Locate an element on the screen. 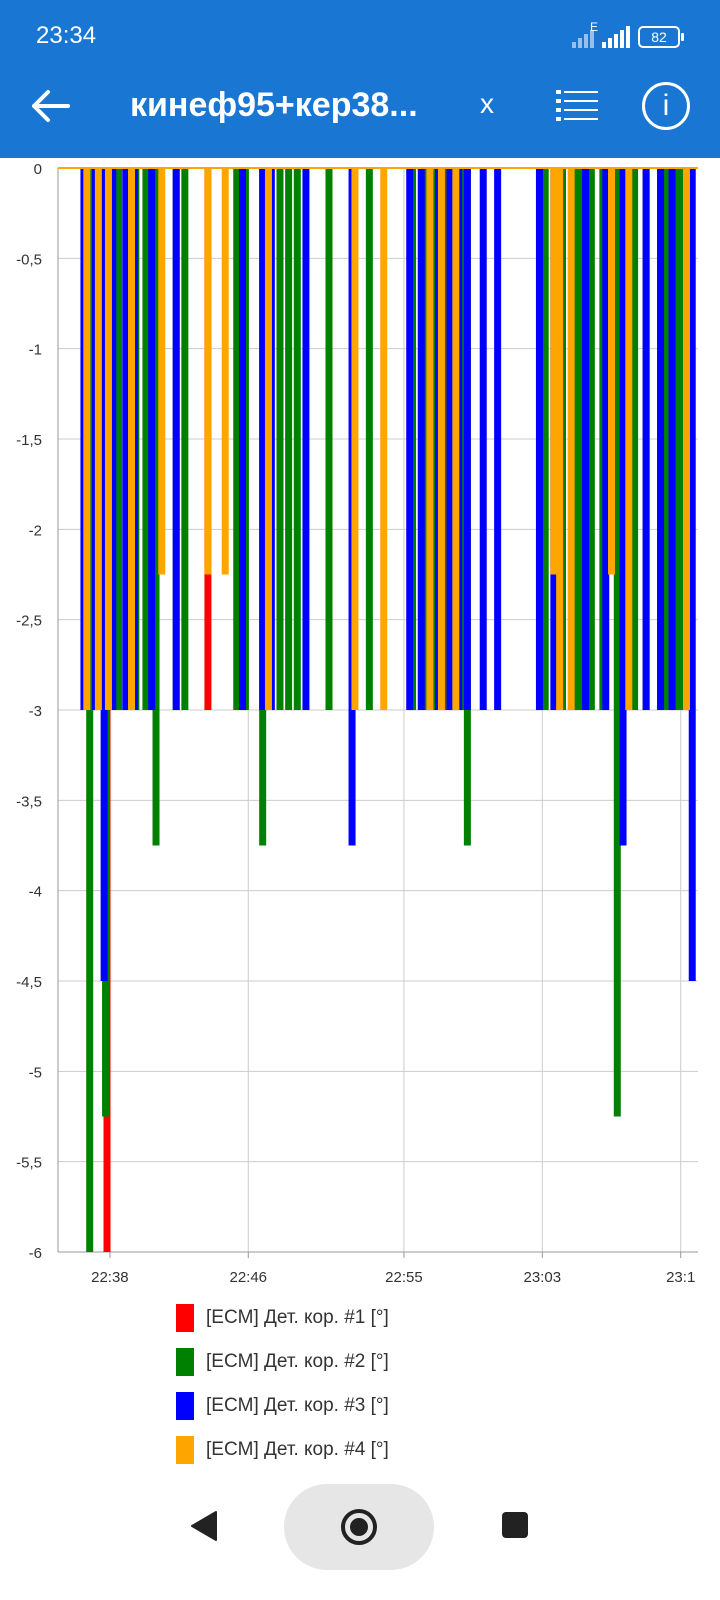  y-tick-label: -0,5 is located at coordinates (29, 259).